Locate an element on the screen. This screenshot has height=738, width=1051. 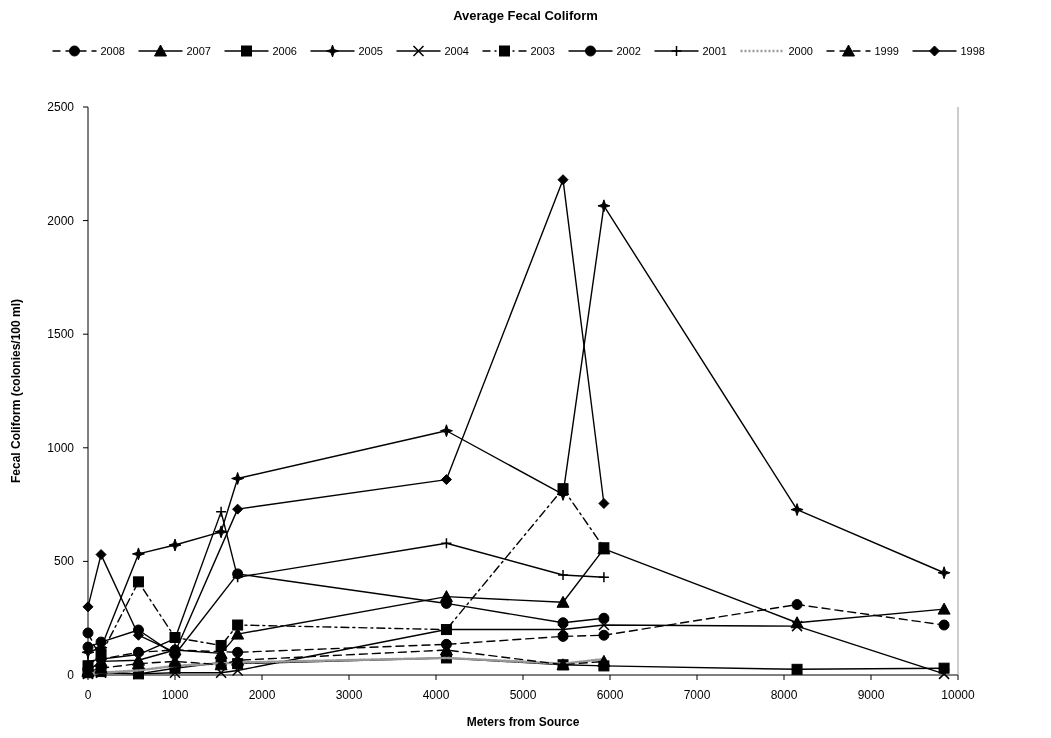
x-tick-label: 4000 is located at coordinates (436, 695).